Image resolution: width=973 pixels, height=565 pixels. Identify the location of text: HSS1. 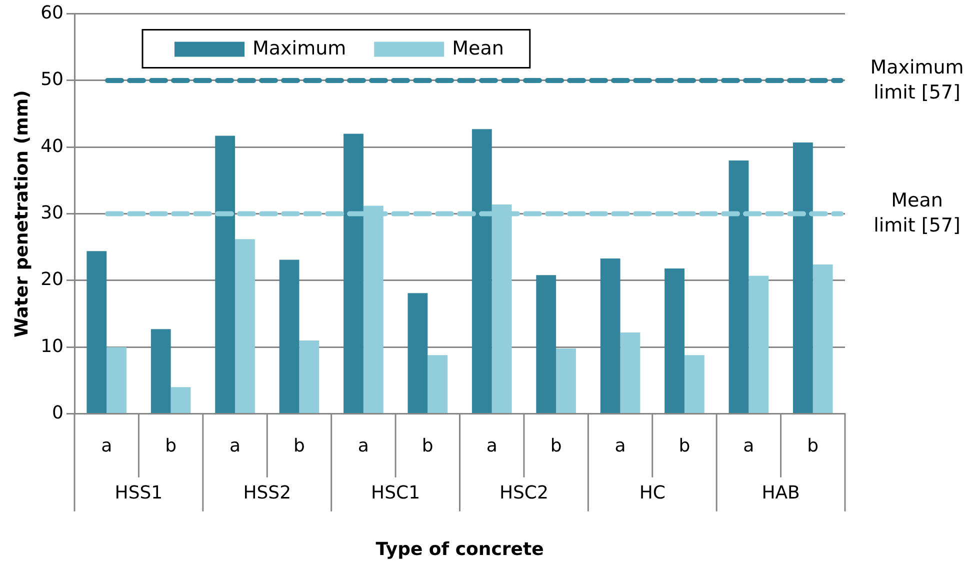
(138, 493).